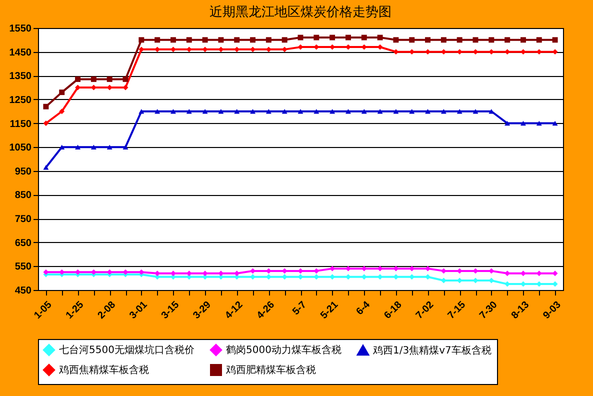  Describe the element at coordinates (23, 172) in the screenshot. I see `y-tick-label: 950` at that location.